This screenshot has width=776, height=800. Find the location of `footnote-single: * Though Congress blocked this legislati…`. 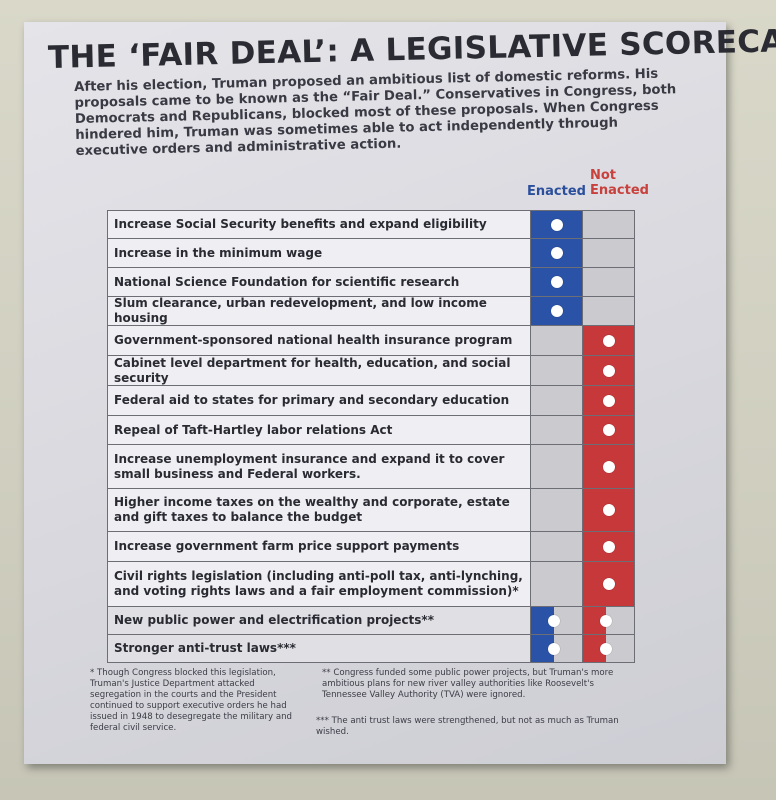

footnote-single: * Though Congress blocked this legislati… is located at coordinates (191, 700).